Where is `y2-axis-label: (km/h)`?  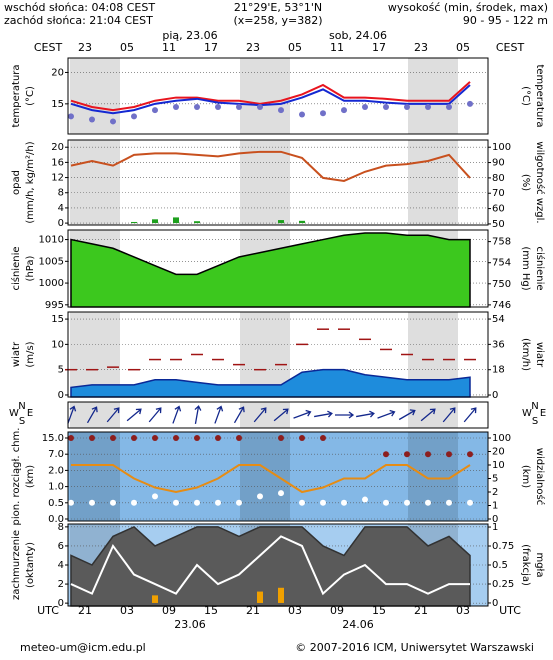
y2-axis-label: (km/h) is located at coordinates (525, 354).